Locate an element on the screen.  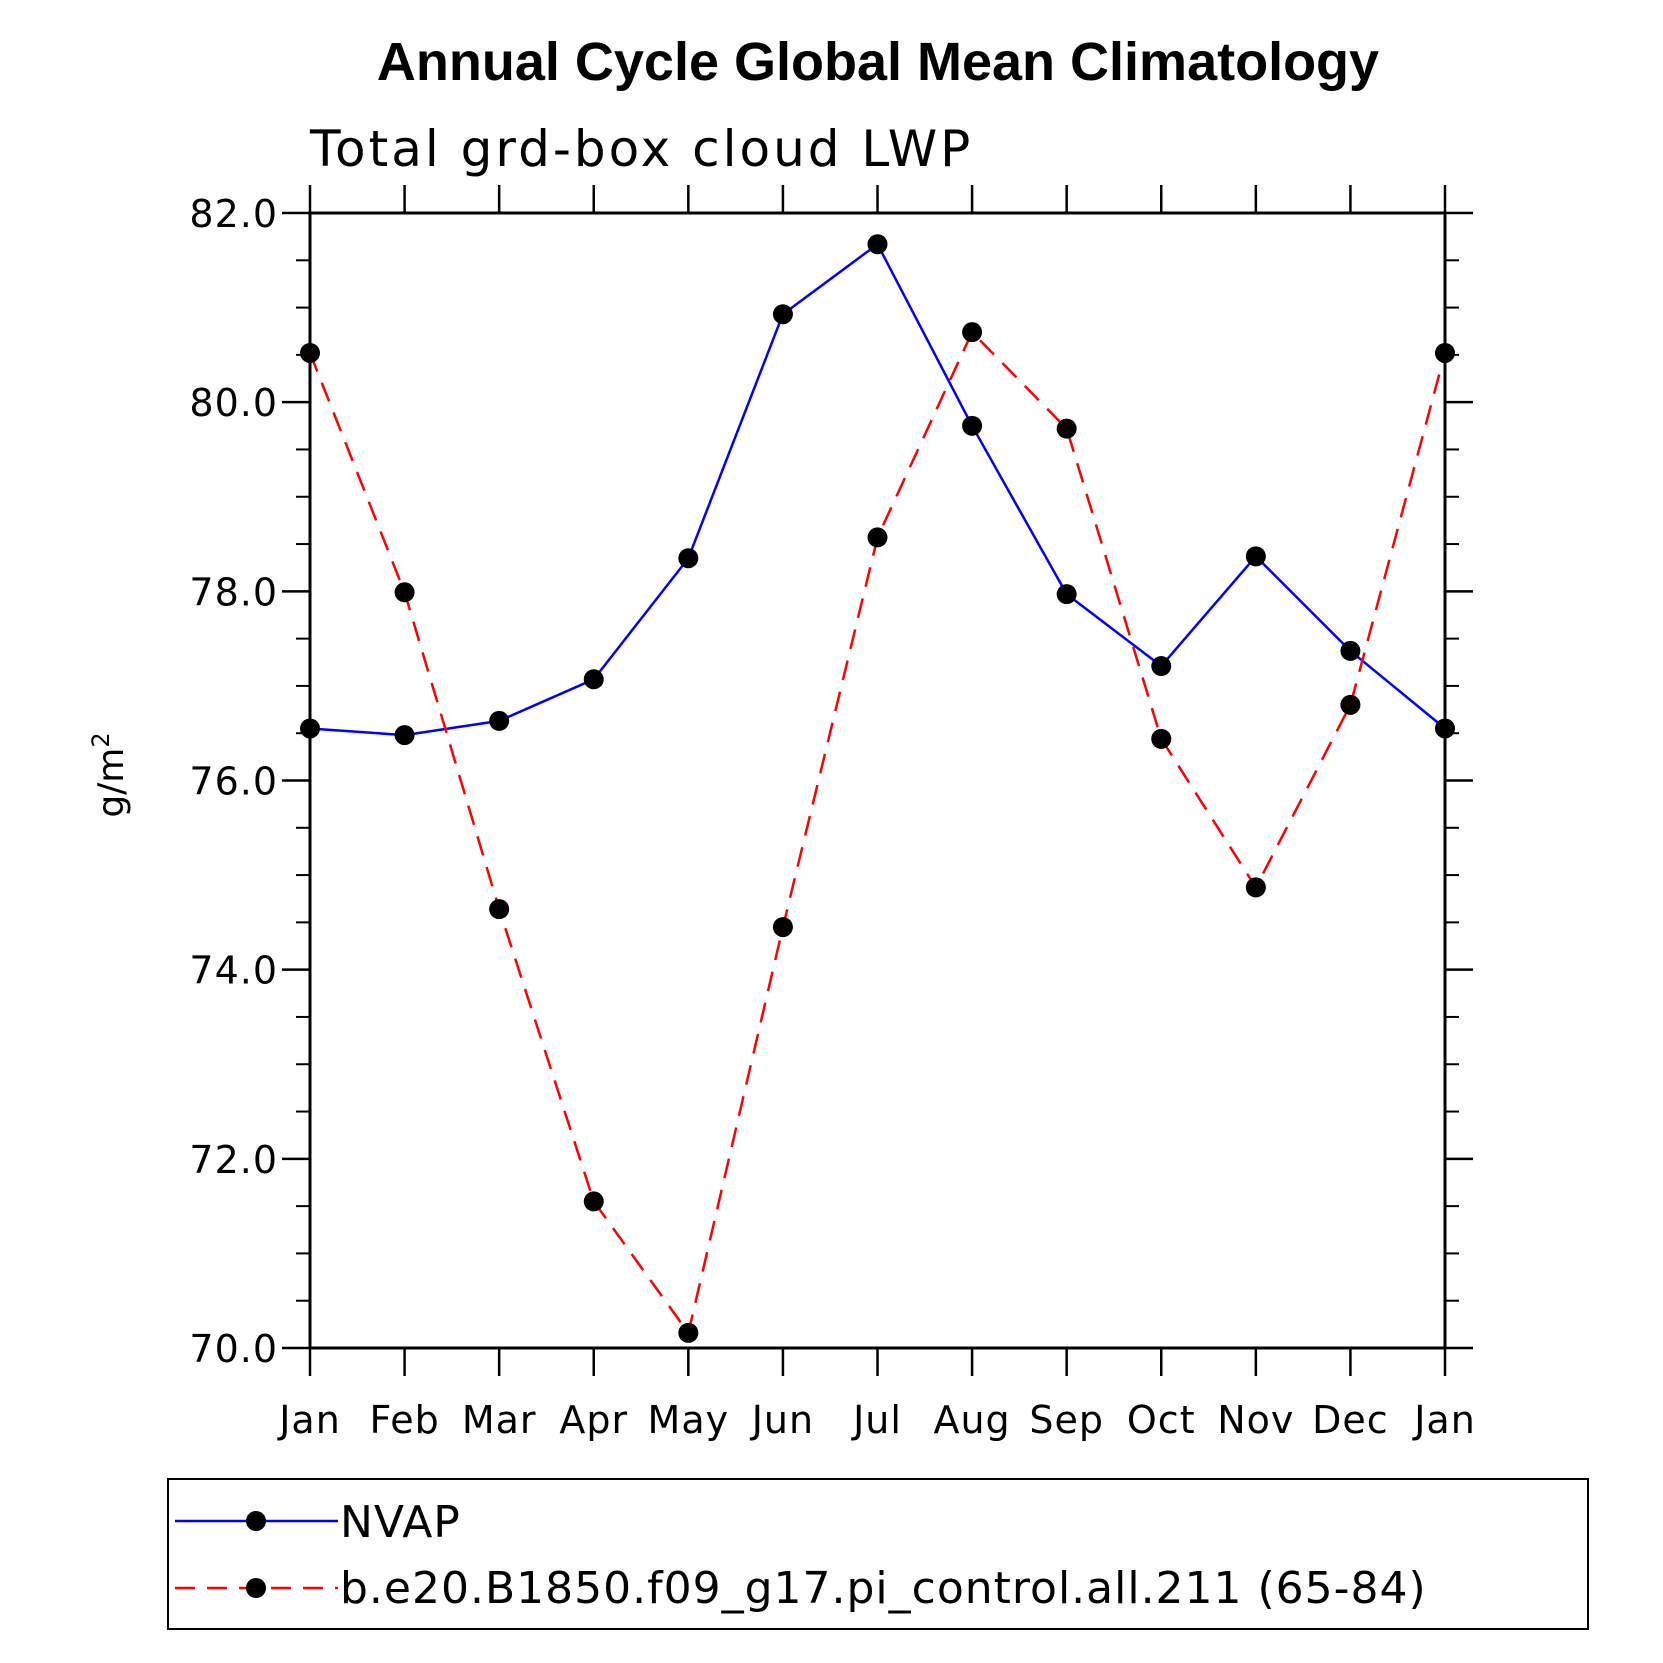
y-tick-label: 74.0 is located at coordinates (233, 971).